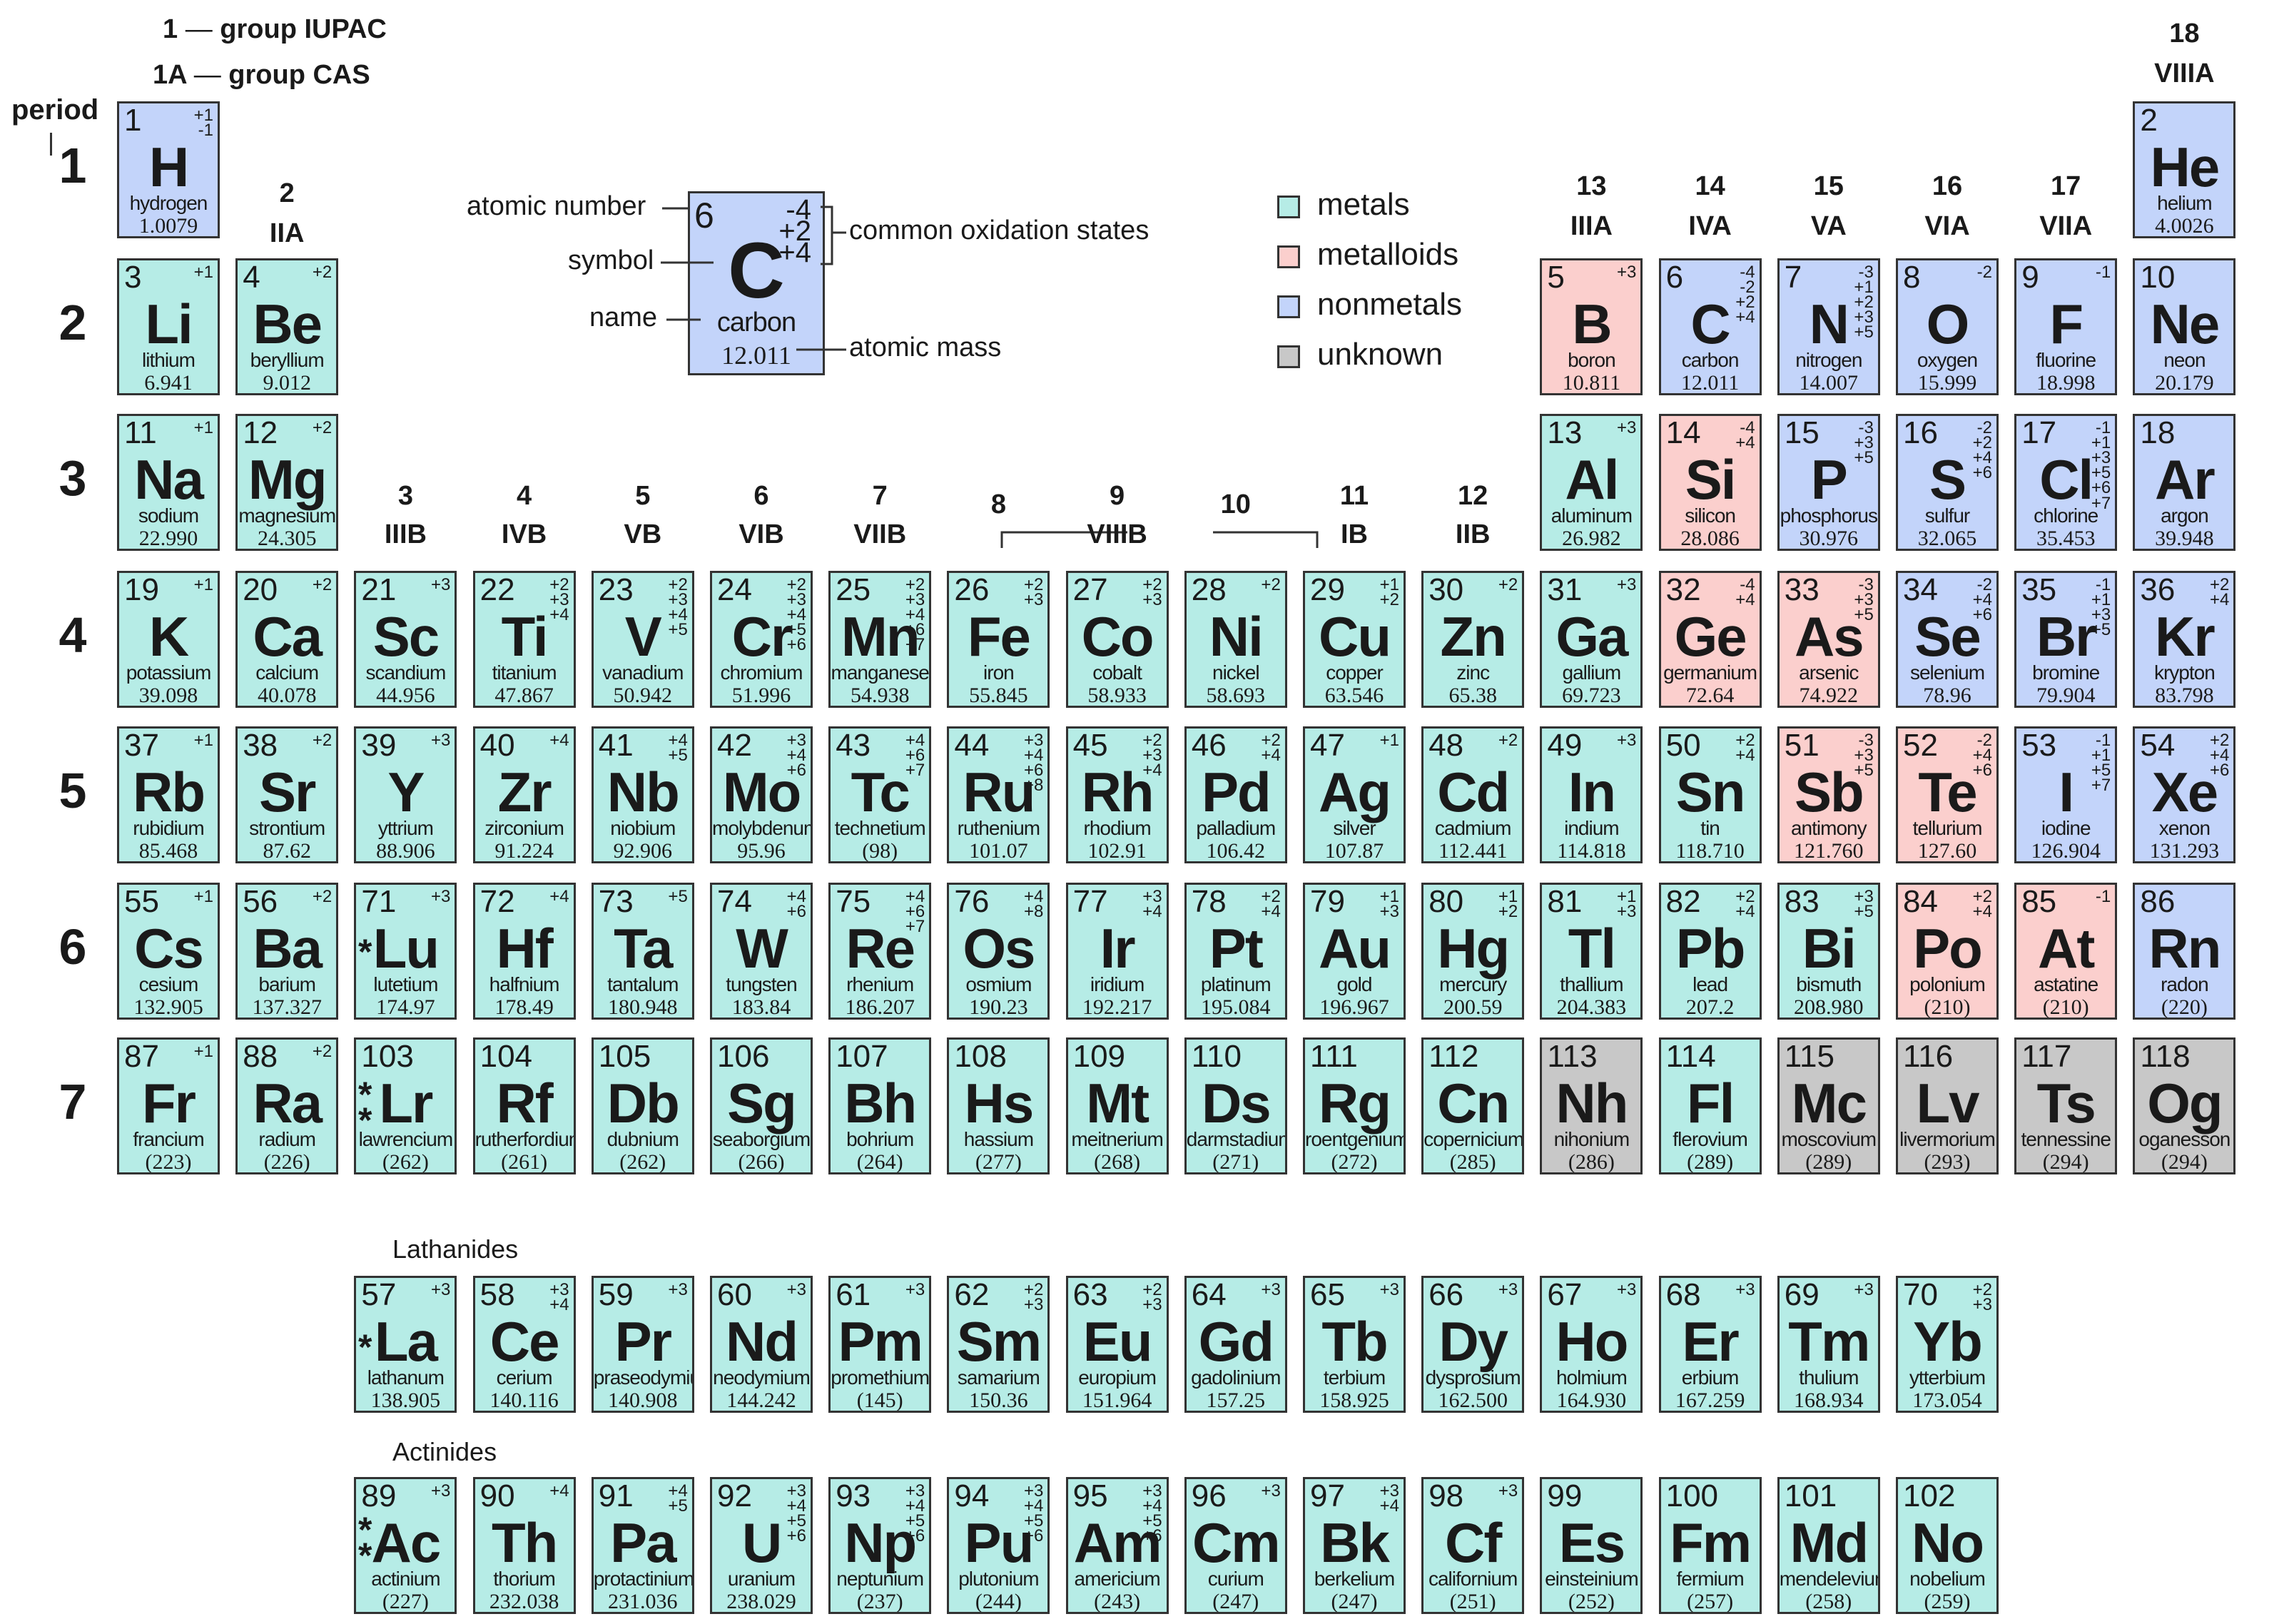 The height and width of the screenshot is (1624, 2294). Describe the element at coordinates (678, 607) in the screenshot. I see `oxidation-states: +2 +3 +4 +5` at that location.